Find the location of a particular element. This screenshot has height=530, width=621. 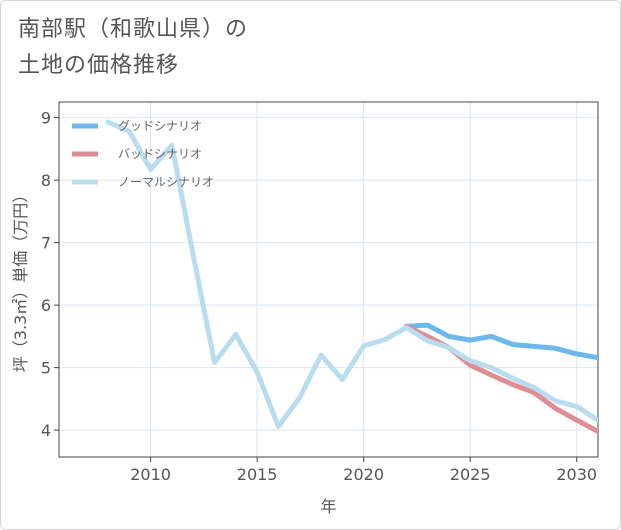

x-axis-title: 年 is located at coordinates (328, 506).